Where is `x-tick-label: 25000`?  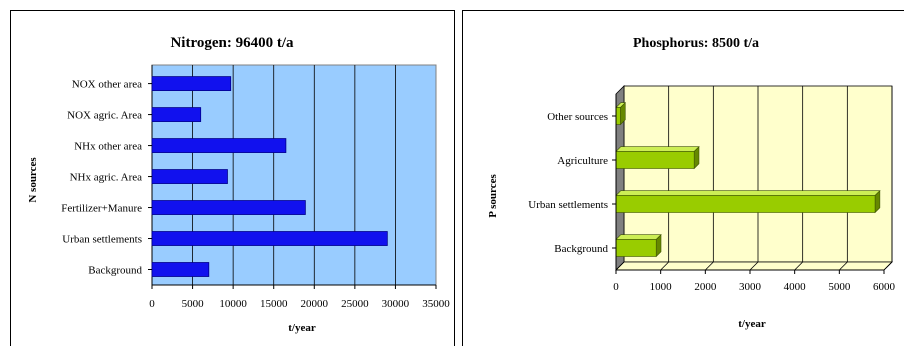
x-tick-label: 25000 is located at coordinates (355, 304).